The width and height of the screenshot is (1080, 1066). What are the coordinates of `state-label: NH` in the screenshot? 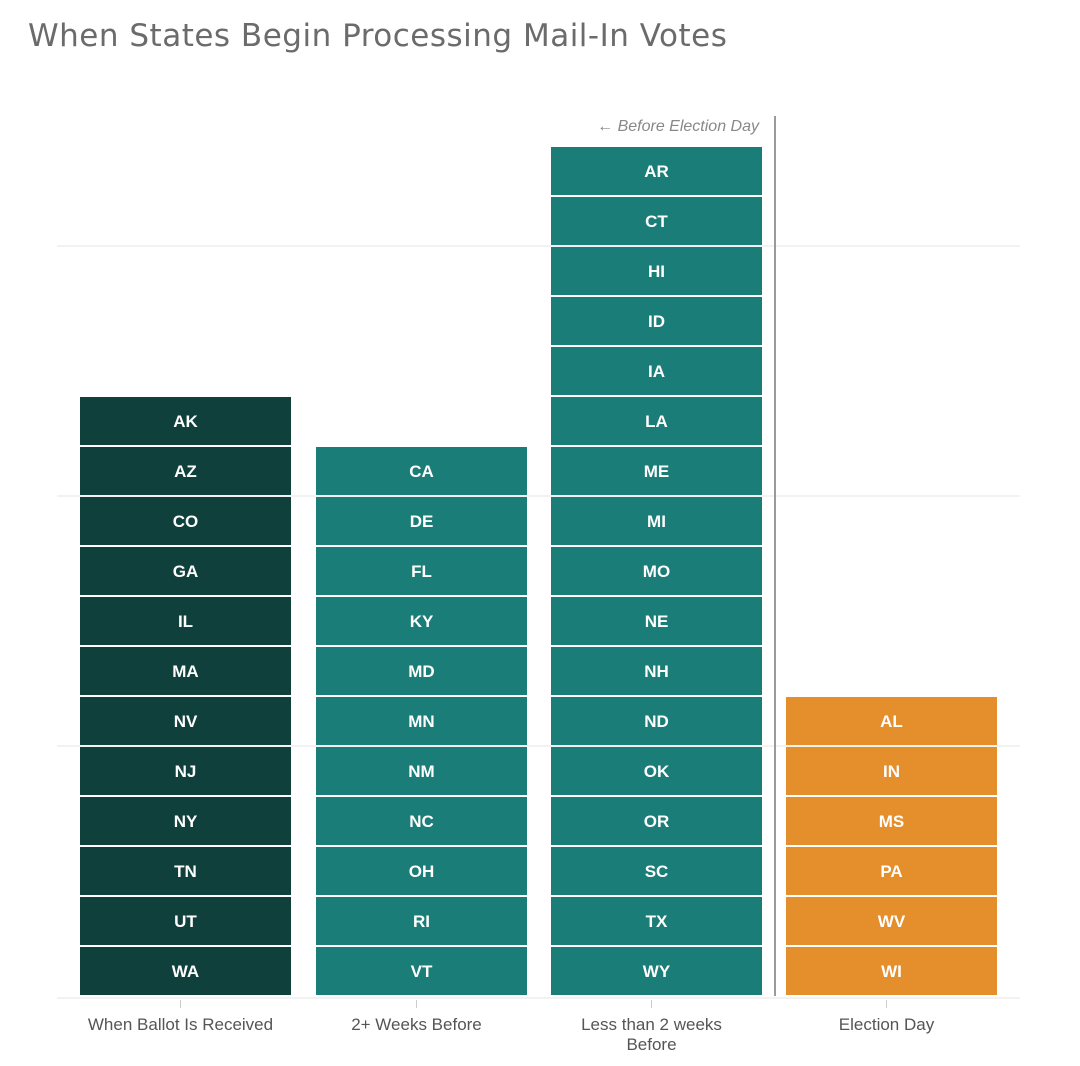 It's located at (656, 671).